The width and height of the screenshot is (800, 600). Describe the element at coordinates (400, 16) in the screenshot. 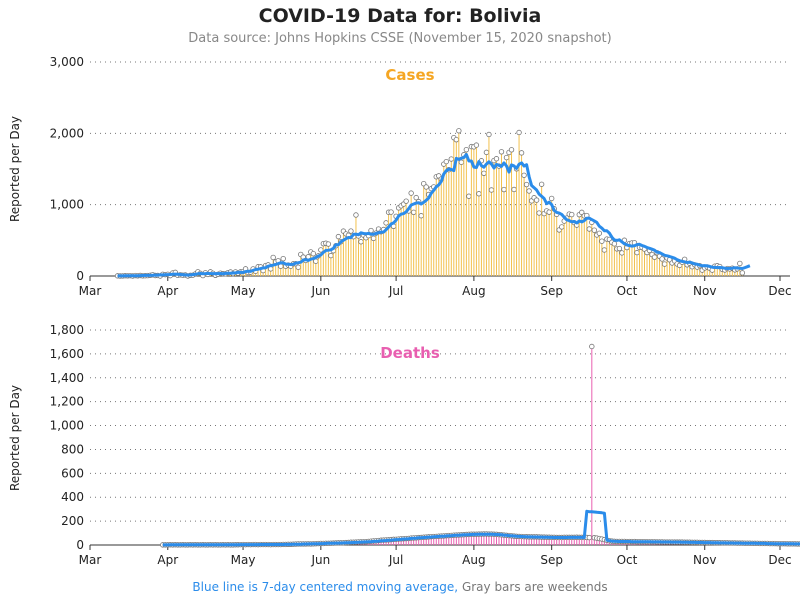

I see `page-title: COVID-19 Data for: Bolivia` at that location.